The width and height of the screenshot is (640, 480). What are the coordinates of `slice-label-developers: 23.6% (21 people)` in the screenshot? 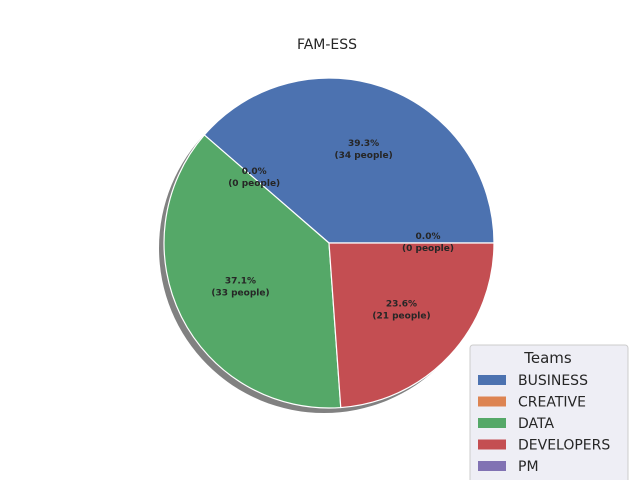 It's located at (401, 310).